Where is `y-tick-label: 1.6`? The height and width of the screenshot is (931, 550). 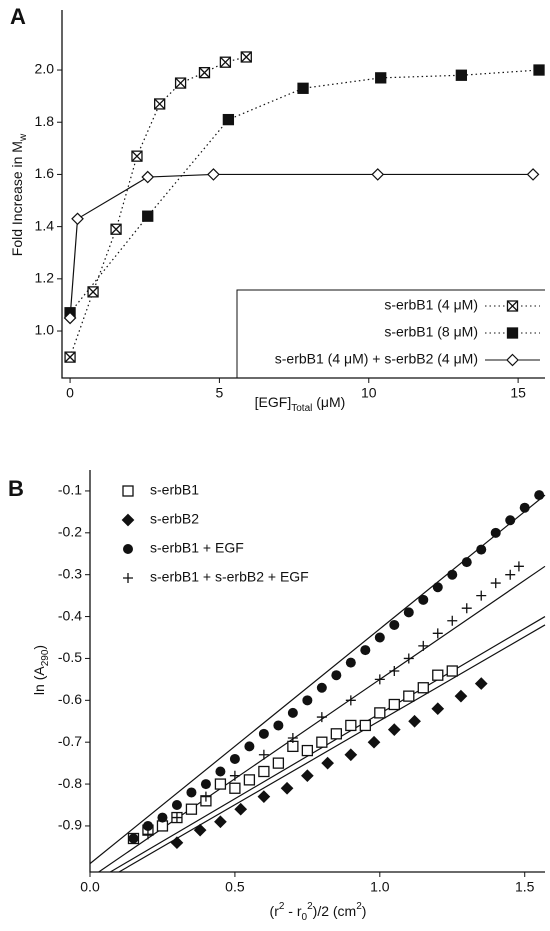 y-tick-label: 1.6 is located at coordinates (45, 173).